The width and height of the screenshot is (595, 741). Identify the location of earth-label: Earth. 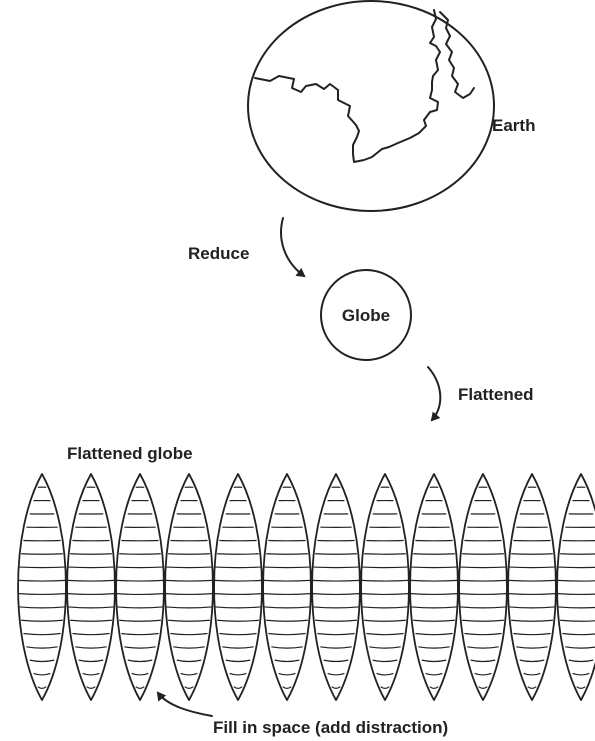
(513, 125).